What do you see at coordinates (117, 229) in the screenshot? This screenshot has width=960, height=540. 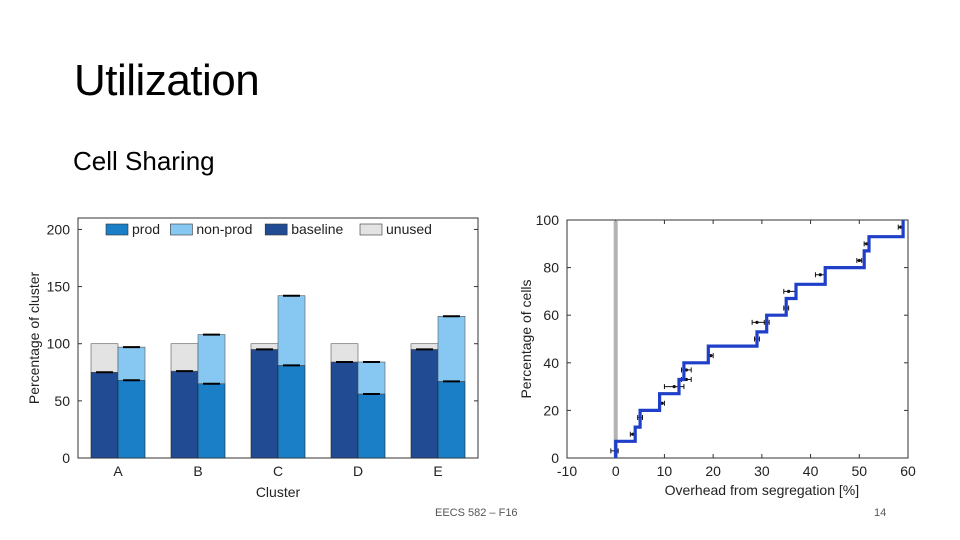 I see `legend-swatch-prod` at bounding box center [117, 229].